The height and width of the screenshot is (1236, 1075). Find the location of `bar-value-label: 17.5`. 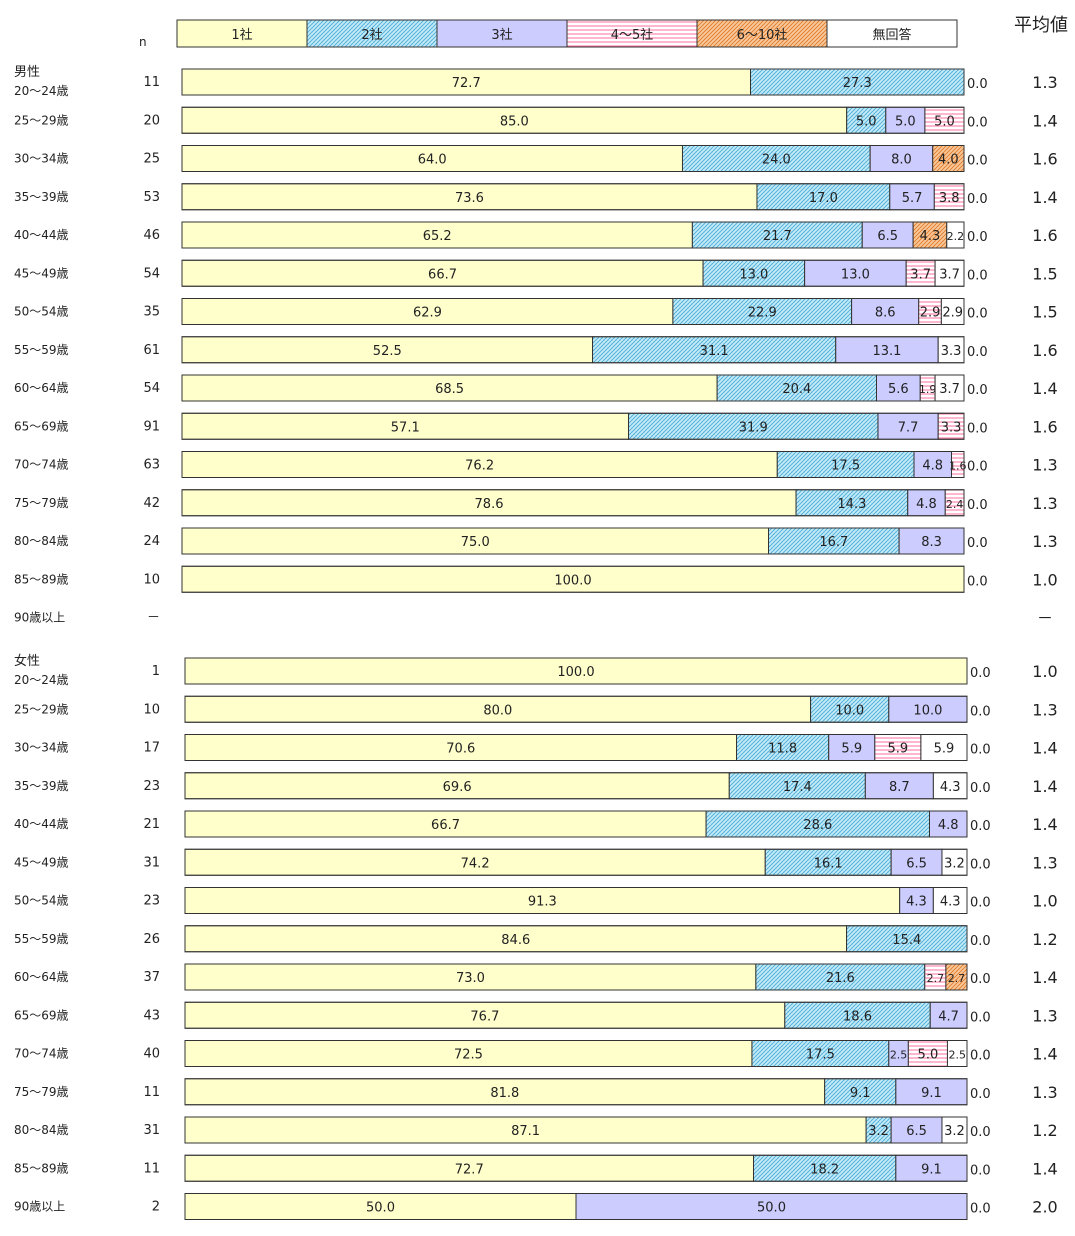

bar-value-label: 17.5 is located at coordinates (845, 466).